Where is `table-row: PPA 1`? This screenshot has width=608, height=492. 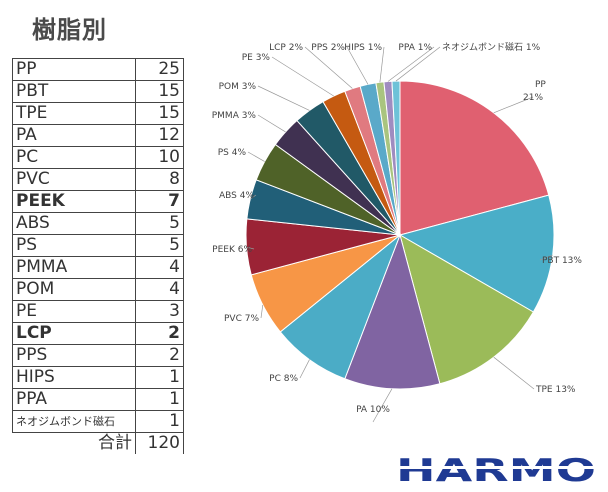
table-row: PPA 1 is located at coordinates (98, 399).